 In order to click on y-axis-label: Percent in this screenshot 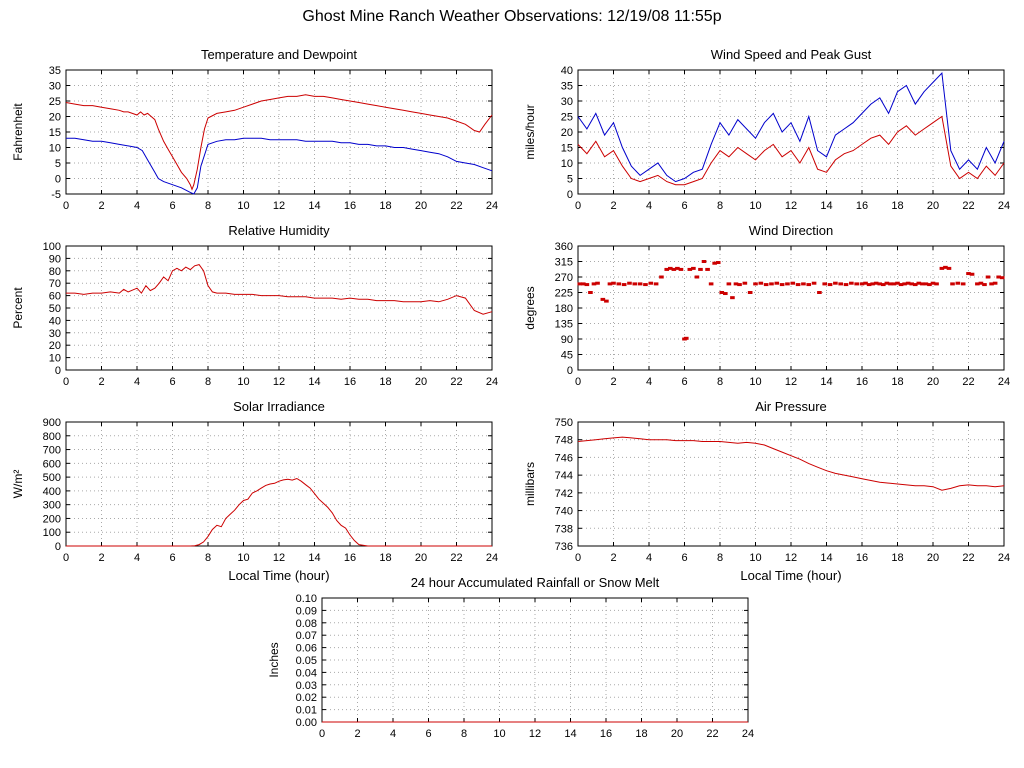, I will do `click(18, 308)`.